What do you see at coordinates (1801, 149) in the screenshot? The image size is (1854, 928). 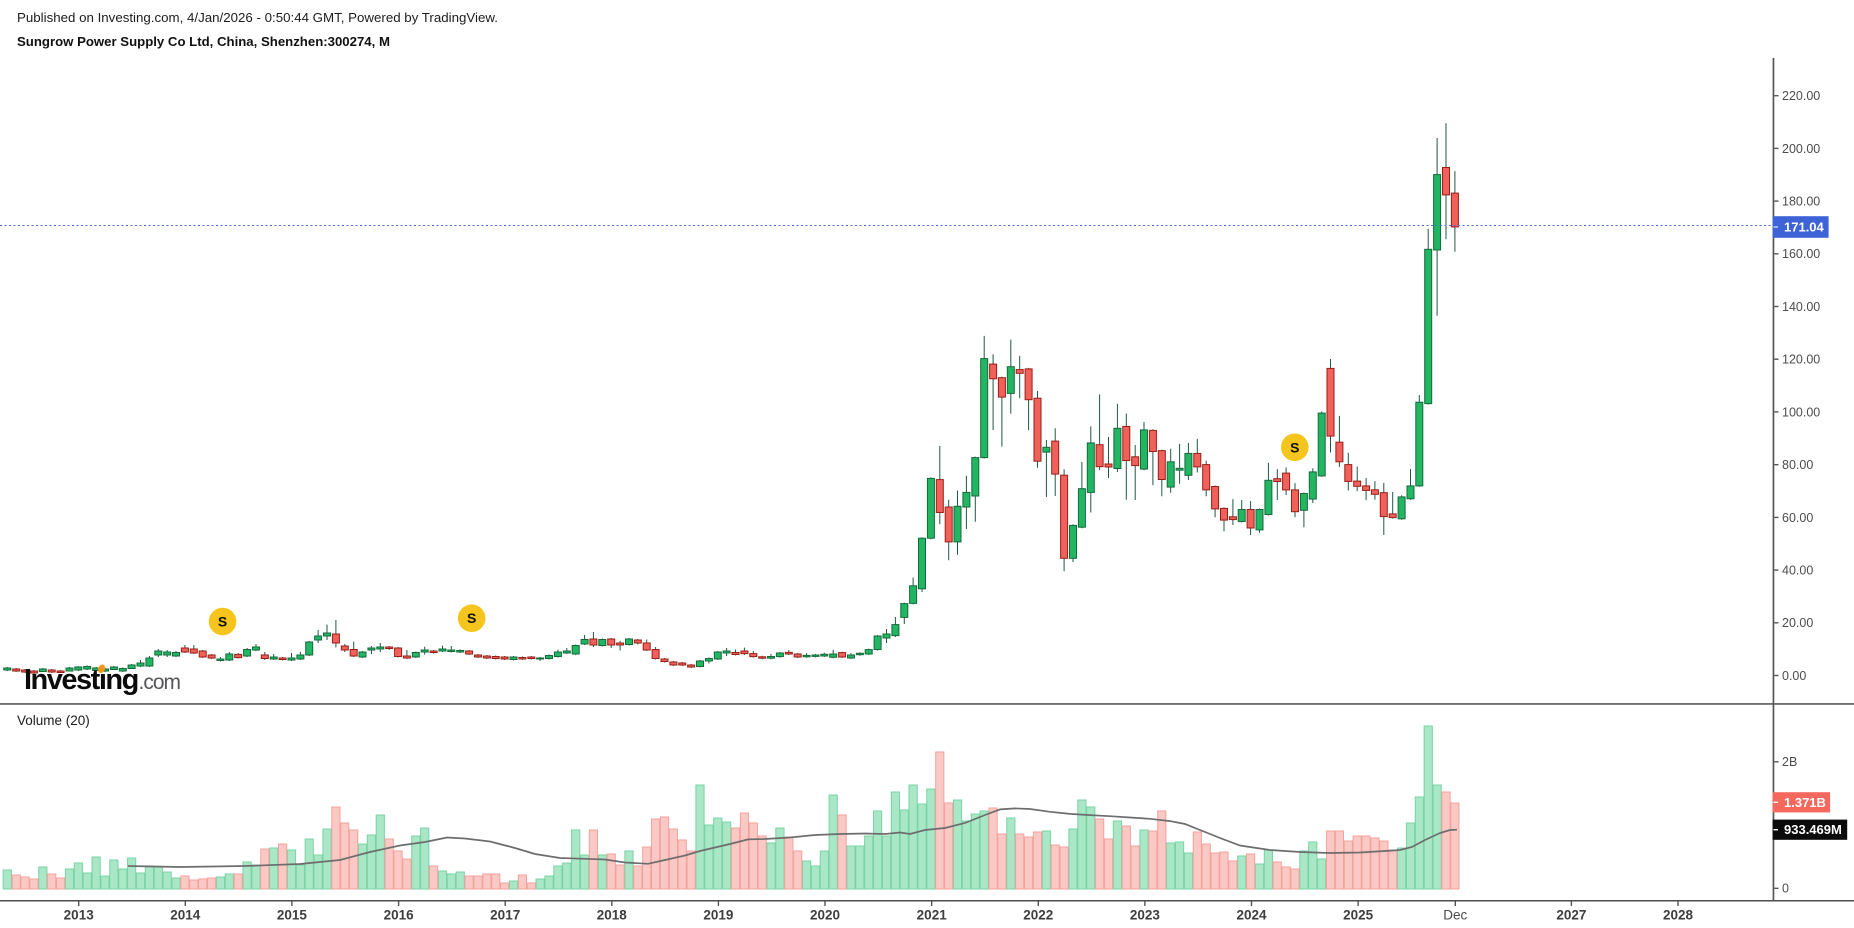 I see `svg-text: 200.00` at bounding box center [1801, 149].